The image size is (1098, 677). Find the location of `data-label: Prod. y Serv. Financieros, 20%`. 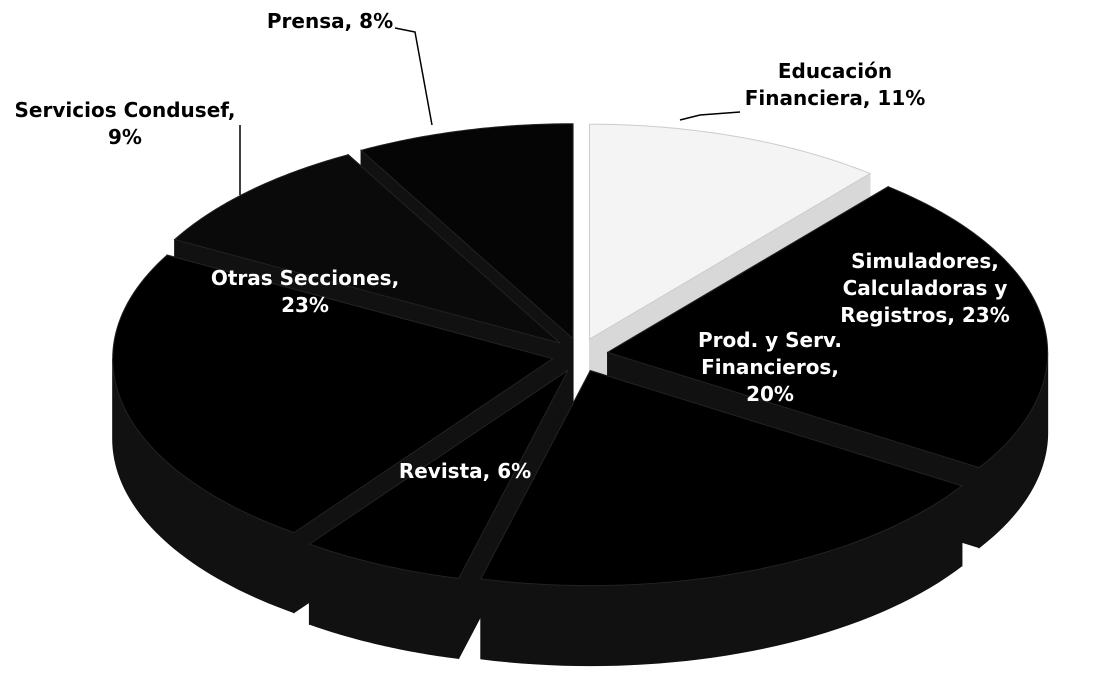

data-label: Prod. y Serv. Financieros, 20% is located at coordinates (770, 367).